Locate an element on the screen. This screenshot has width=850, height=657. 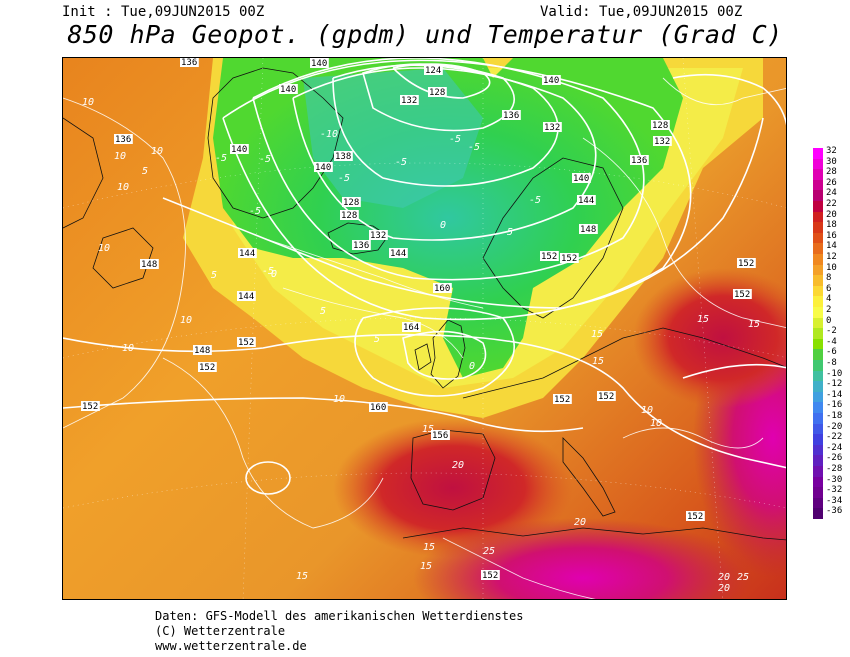
italy-coast is located at coordinates (589, 477).